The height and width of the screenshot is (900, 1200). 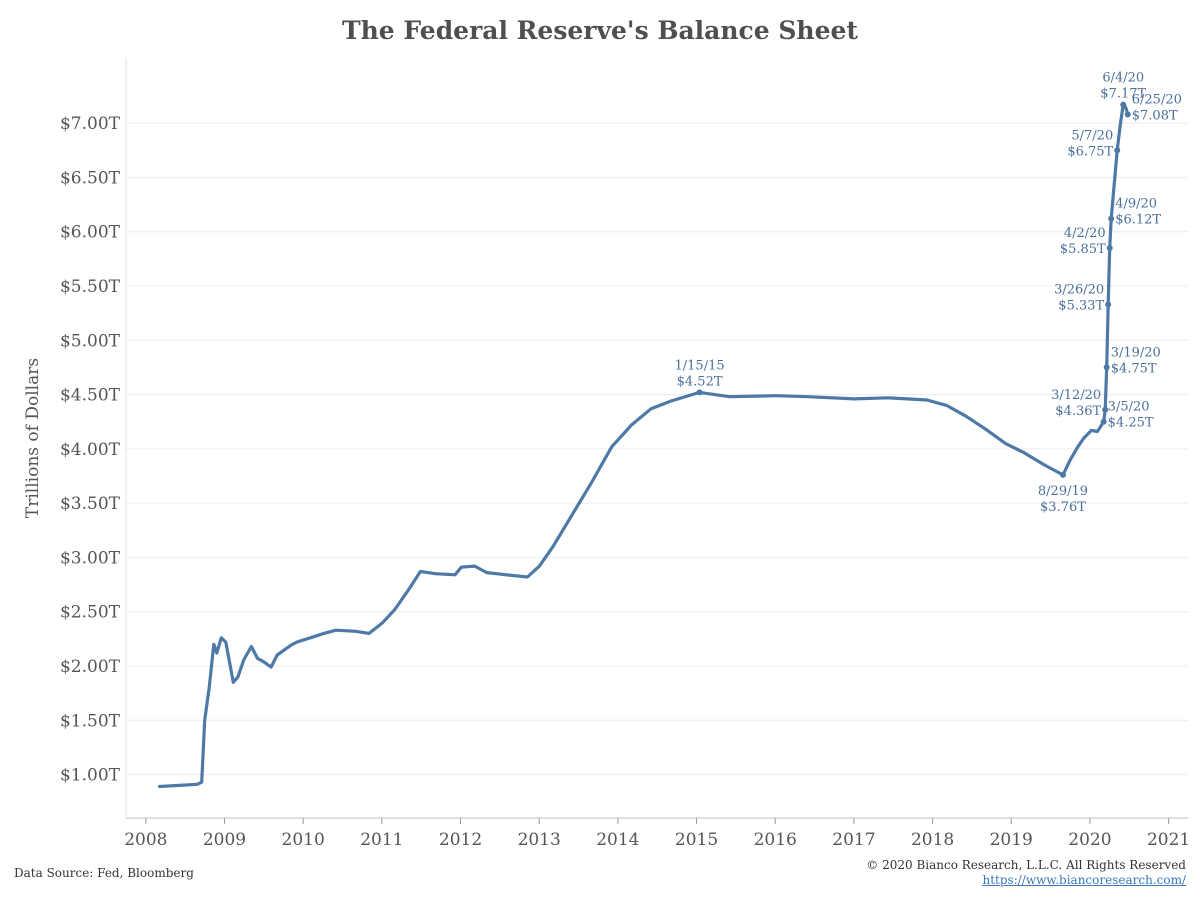 I want to click on x-tick-label: 2010, so click(x=303, y=840).